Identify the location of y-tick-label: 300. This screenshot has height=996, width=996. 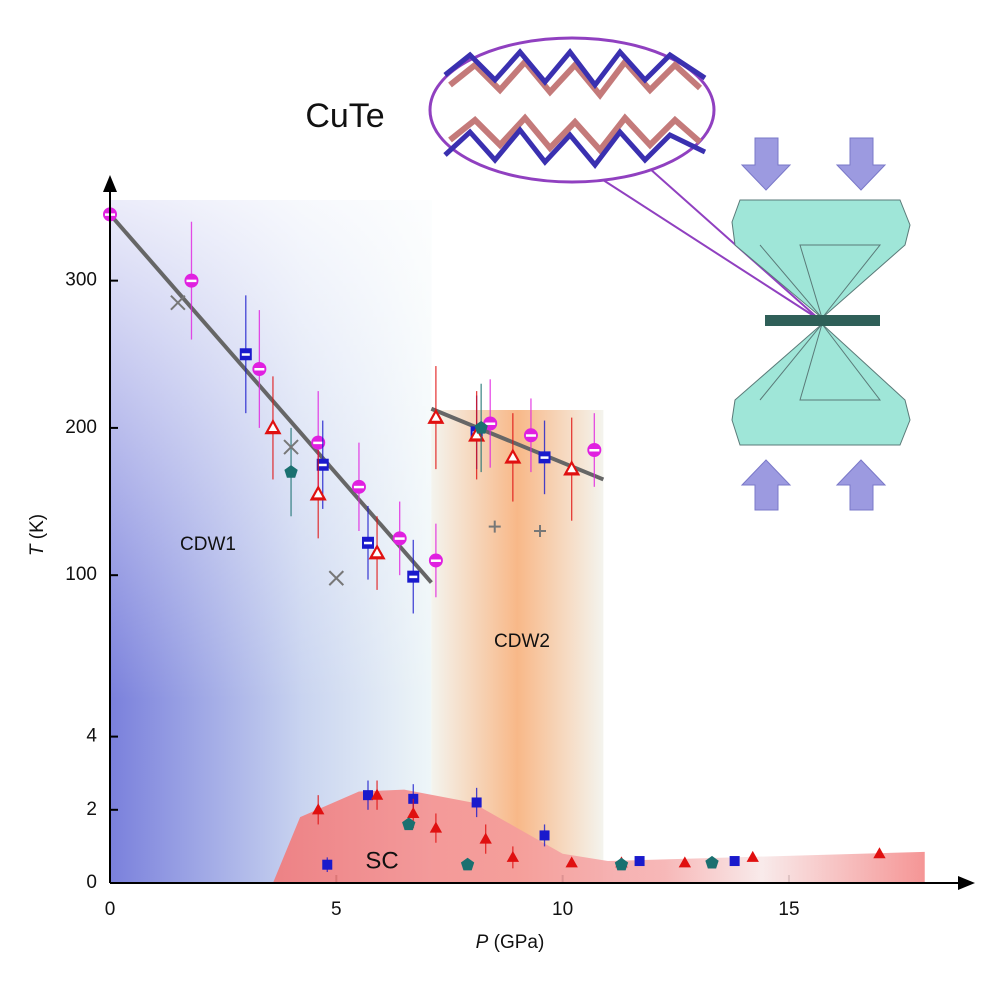
(81, 280).